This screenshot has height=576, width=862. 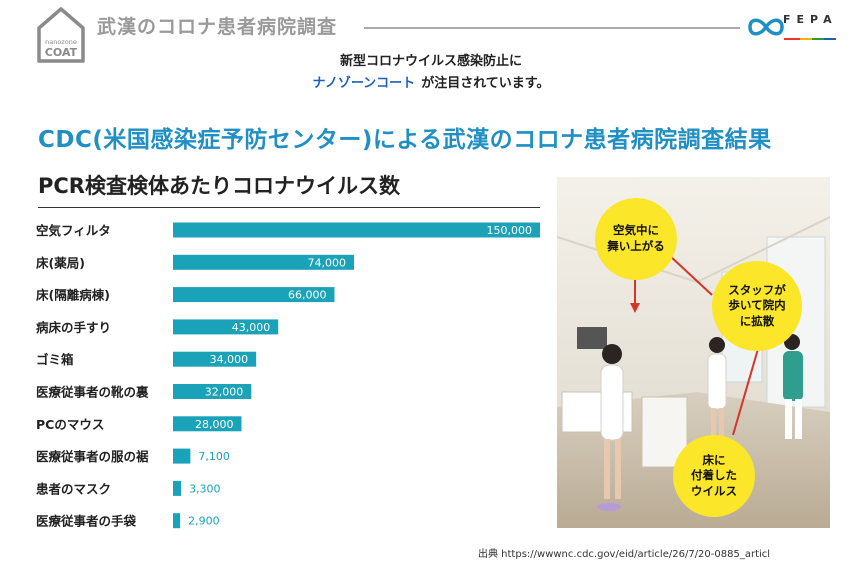 What do you see at coordinates (224, 392) in the screenshot?
I see `value-label: 32,000` at bounding box center [224, 392].